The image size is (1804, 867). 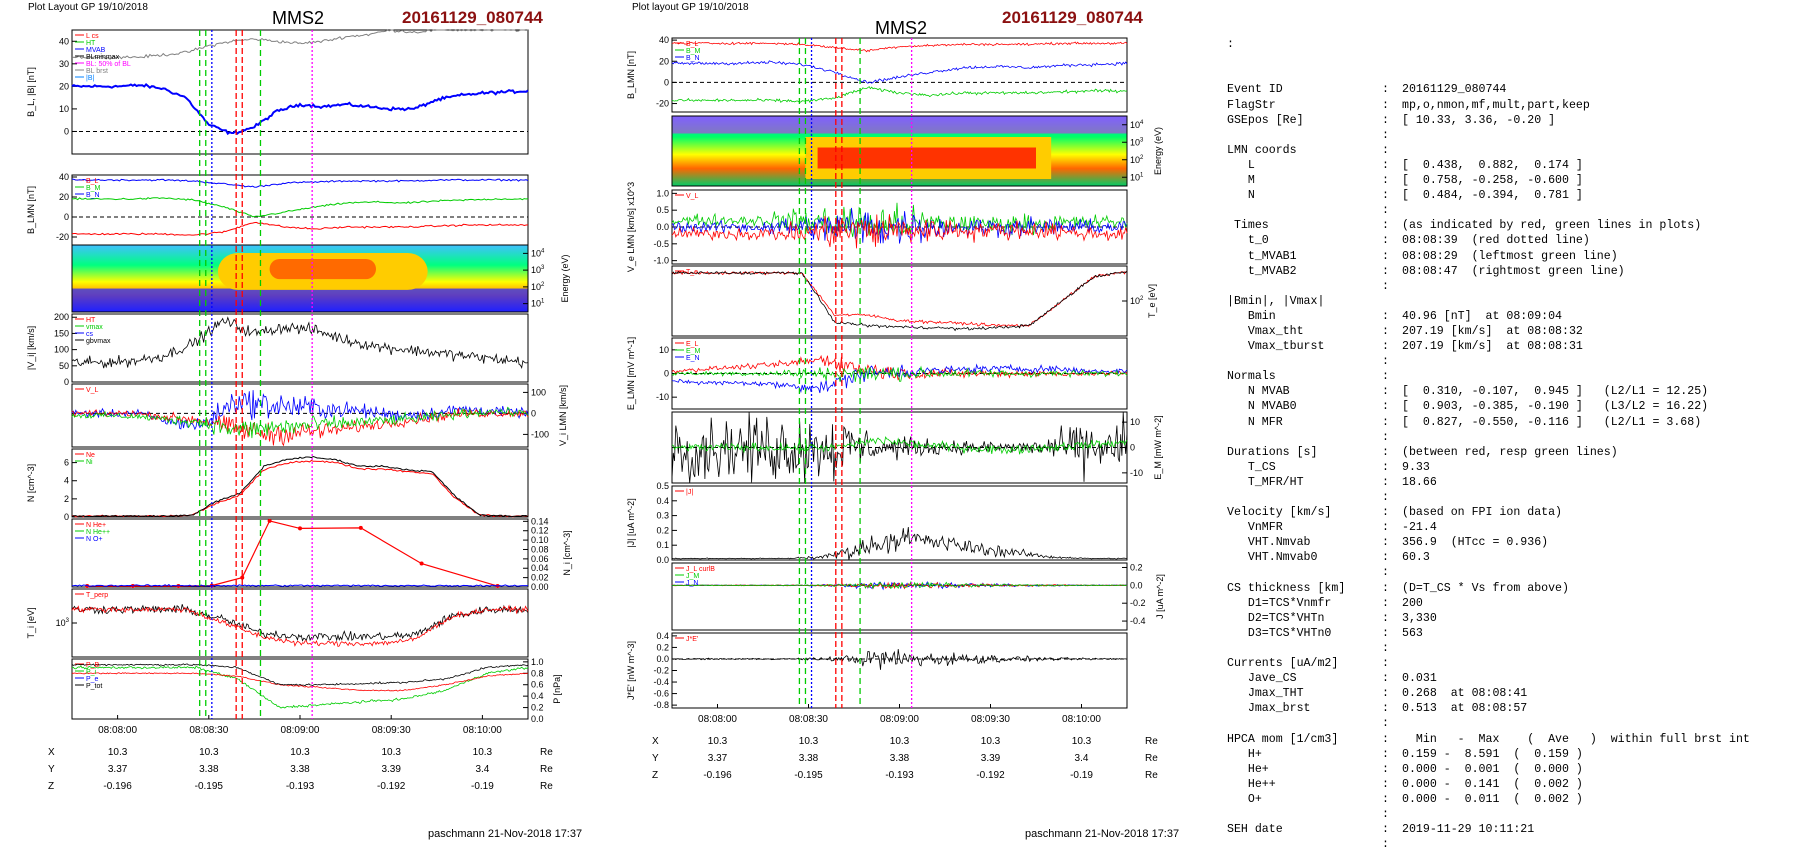 What do you see at coordinates (1512, 301) in the screenshot?
I see `summary-row: |Bmin|, |Vmax|` at bounding box center [1512, 301].